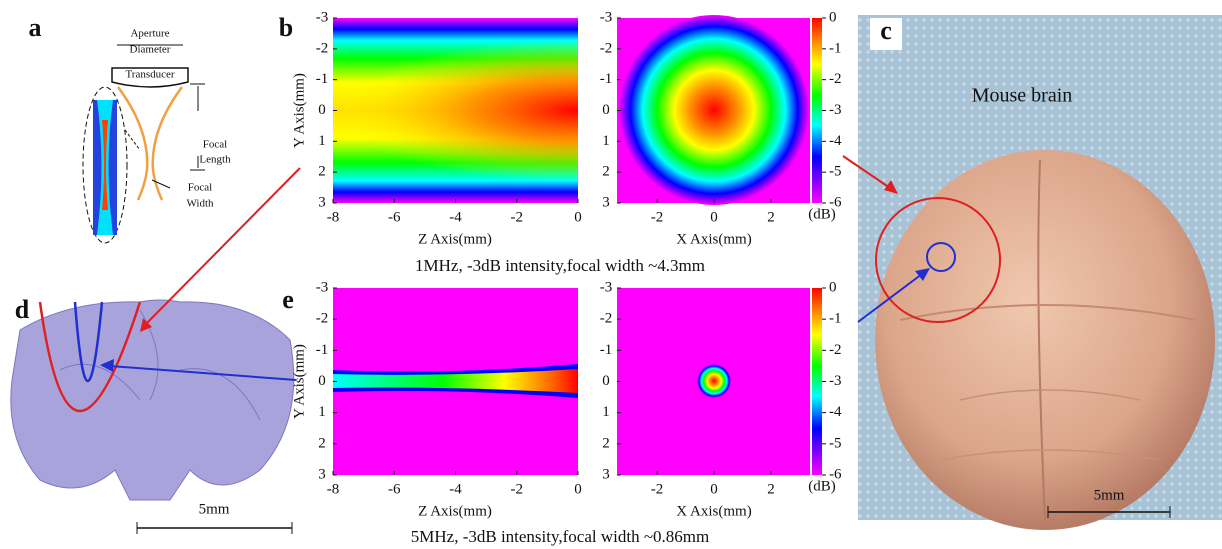 Image resolution: width=1222 pixels, height=549 pixels. I want to click on transducer, so click(150, 77).